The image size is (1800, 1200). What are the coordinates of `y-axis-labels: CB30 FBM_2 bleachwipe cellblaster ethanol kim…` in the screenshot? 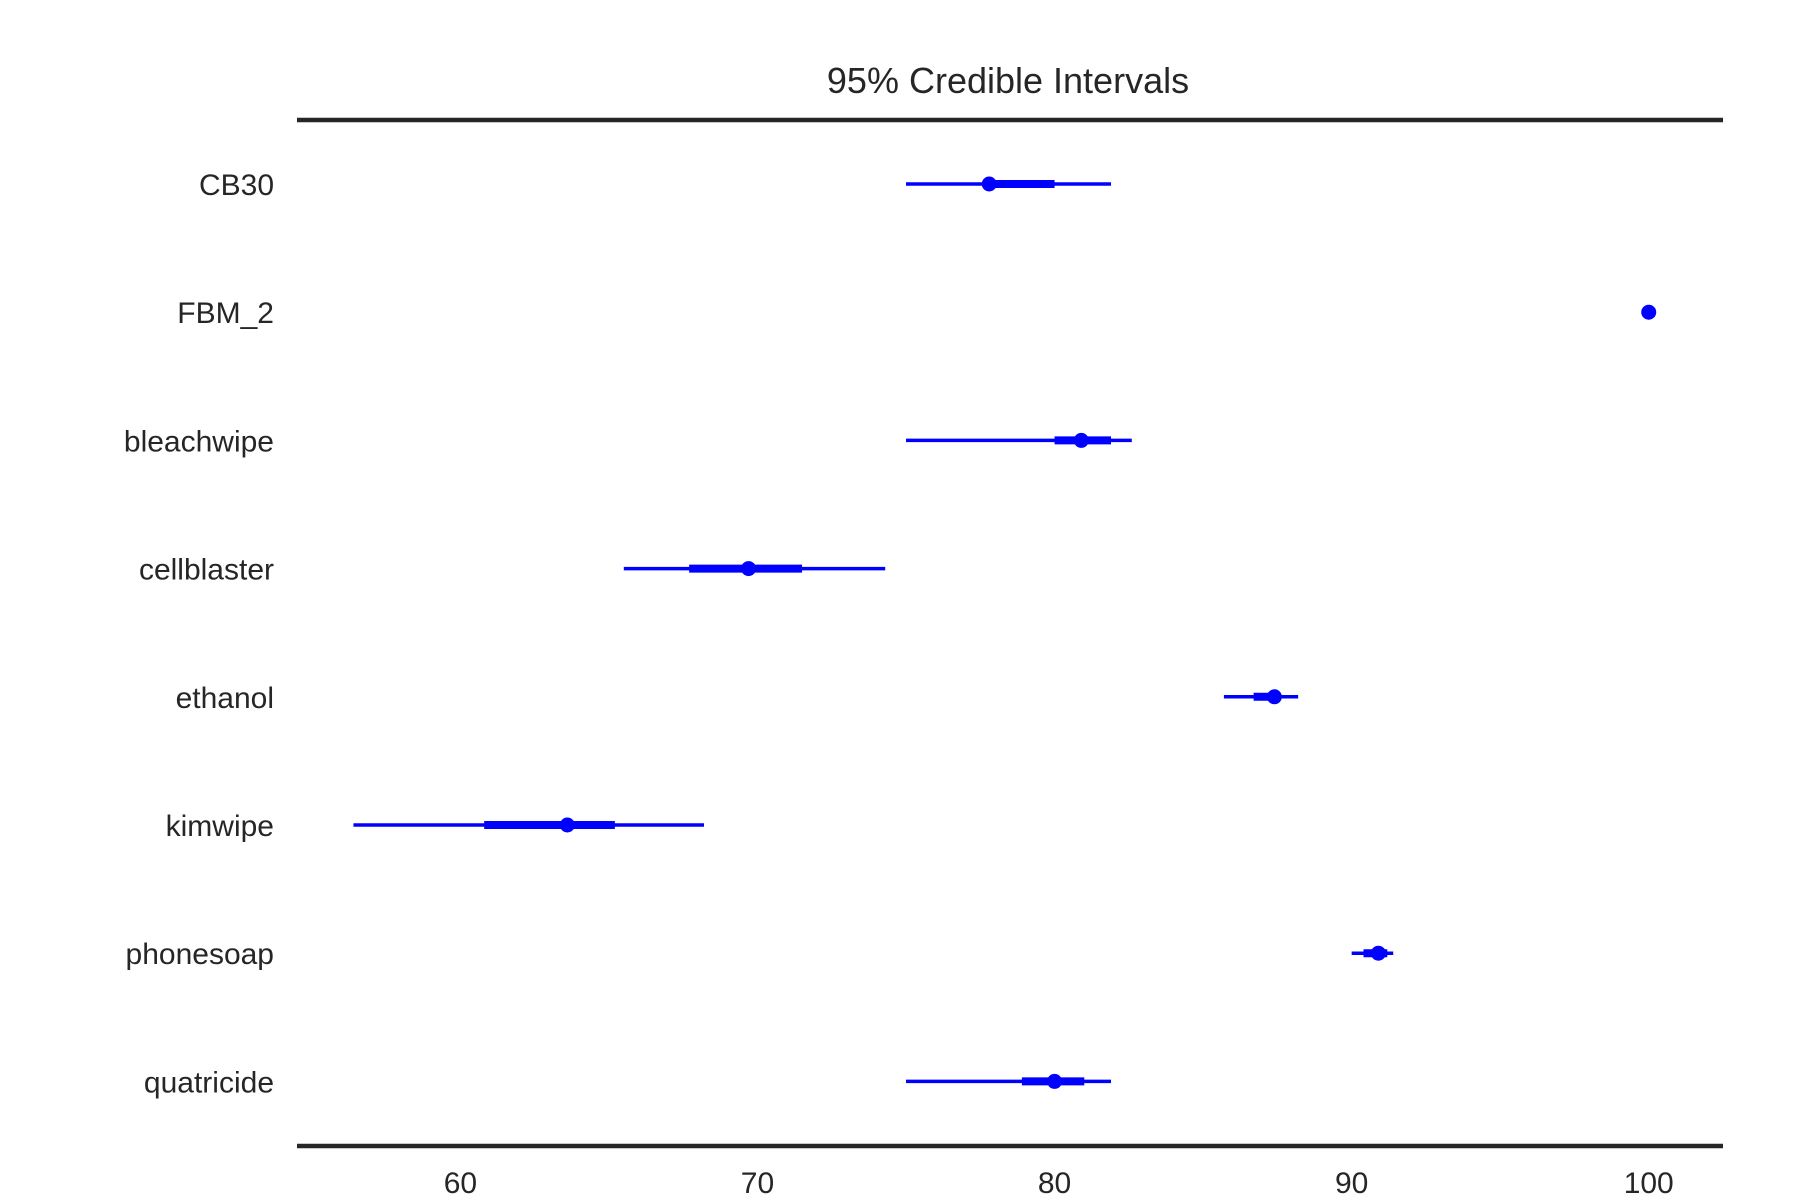 It's located at (199, 634).